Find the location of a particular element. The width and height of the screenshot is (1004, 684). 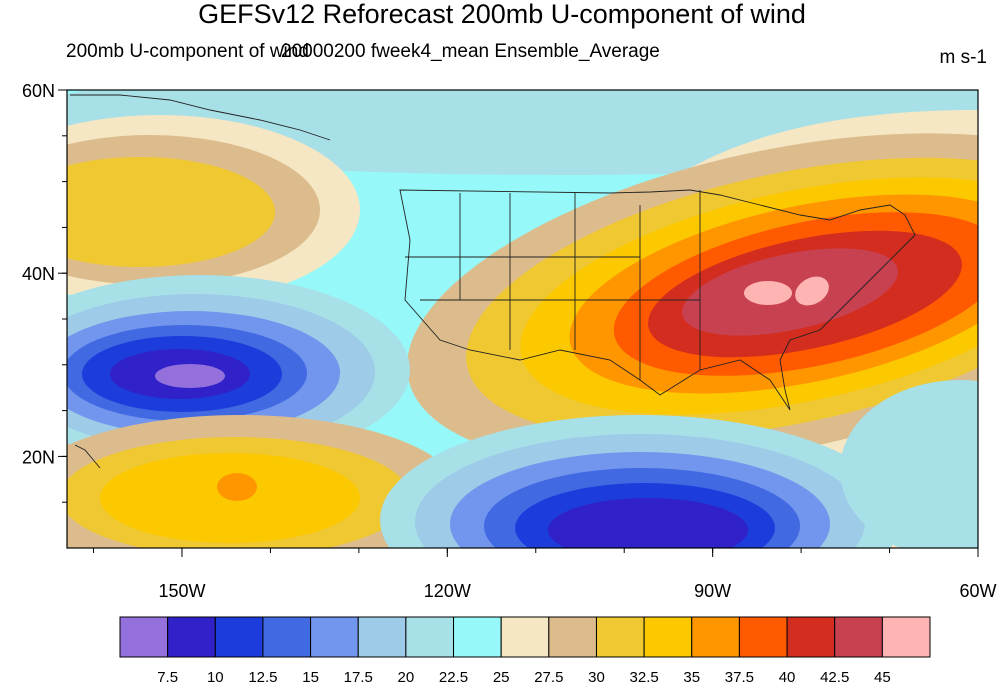

colorbar-level-label: 42.5 is located at coordinates (834, 676).